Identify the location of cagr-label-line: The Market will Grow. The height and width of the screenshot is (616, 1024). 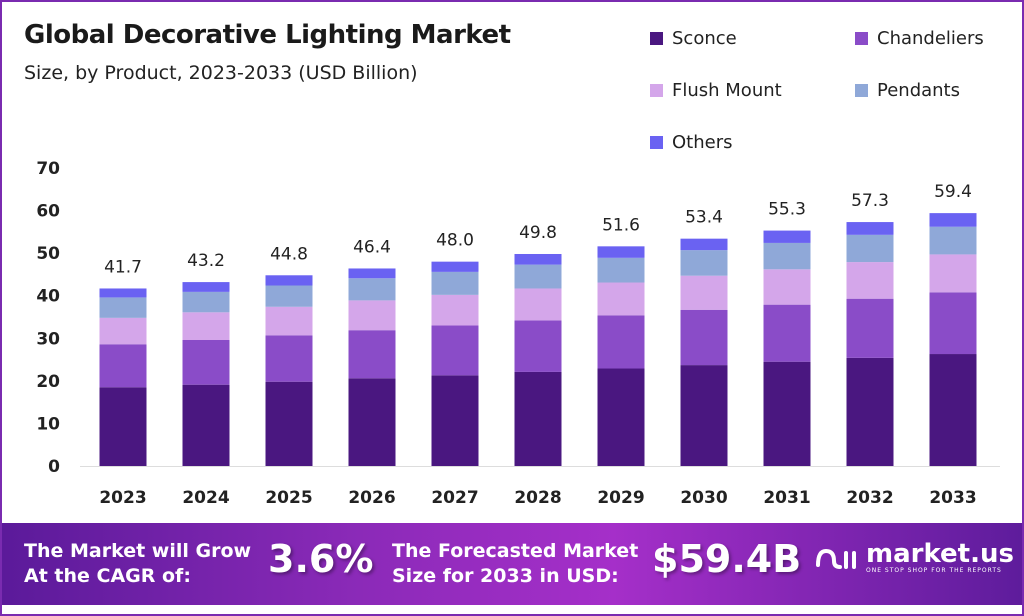
(138, 551).